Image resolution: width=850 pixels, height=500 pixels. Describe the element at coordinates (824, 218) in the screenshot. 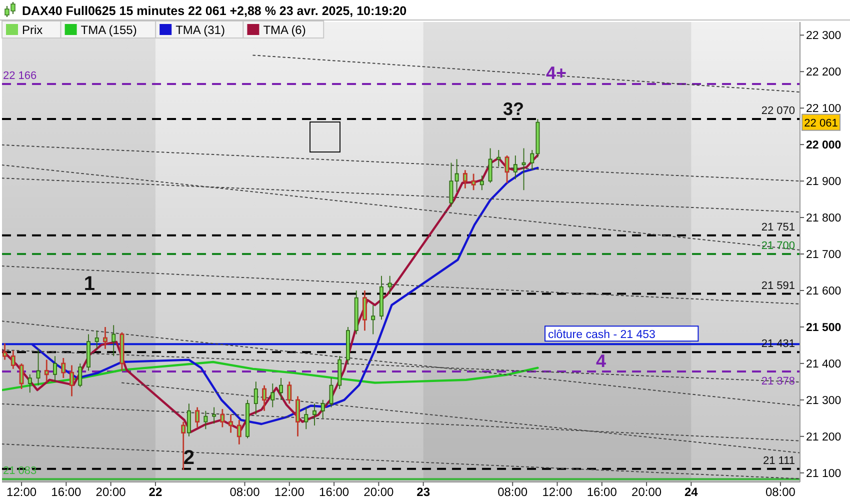

I see `y-tick-label: 21 800` at that location.